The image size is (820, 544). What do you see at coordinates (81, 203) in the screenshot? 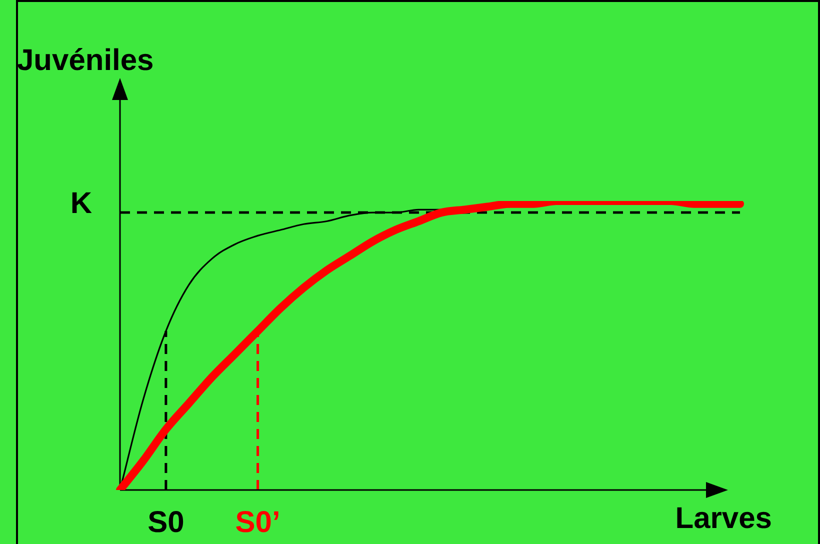
I see `ref-line-label: K` at bounding box center [81, 203].